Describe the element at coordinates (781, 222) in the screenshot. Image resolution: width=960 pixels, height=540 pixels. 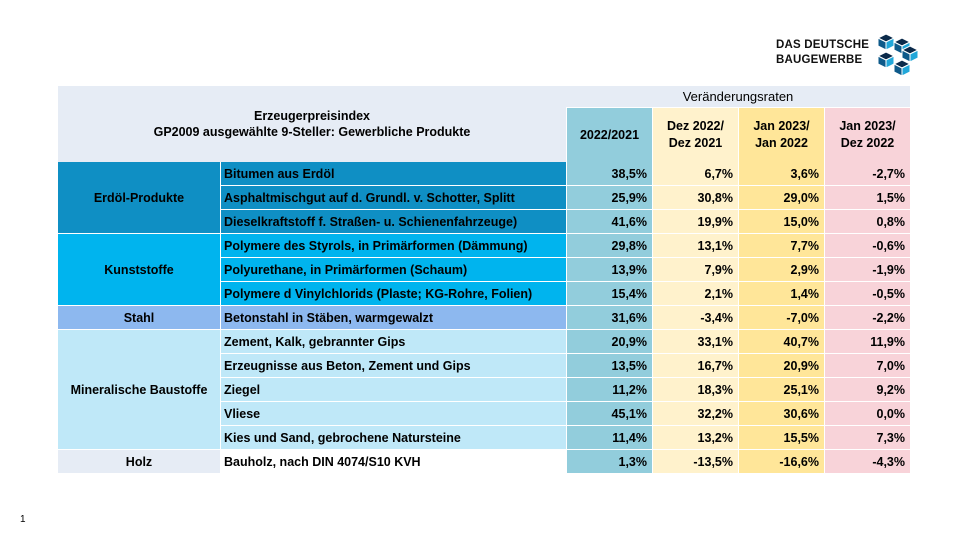
I see `value-r3-c3: 15,0%` at that location.